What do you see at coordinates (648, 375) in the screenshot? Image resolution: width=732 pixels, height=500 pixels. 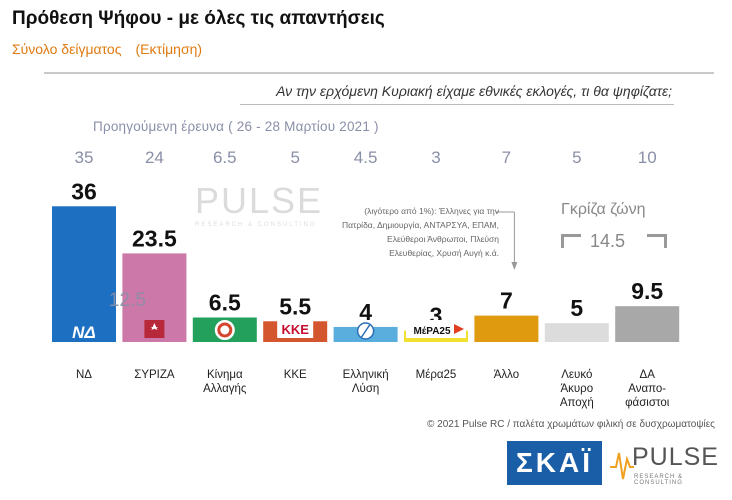 I see `category-label: ΔΑ` at bounding box center [648, 375].